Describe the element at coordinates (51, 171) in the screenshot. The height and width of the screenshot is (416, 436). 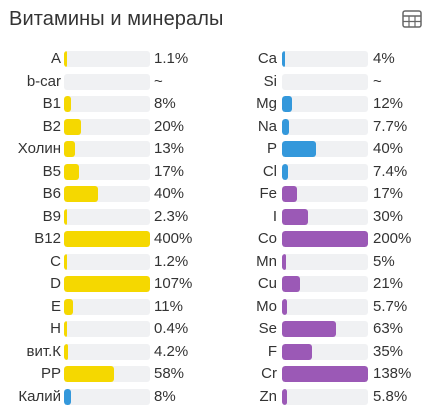
I see `nutrient-label: B5` at that location.